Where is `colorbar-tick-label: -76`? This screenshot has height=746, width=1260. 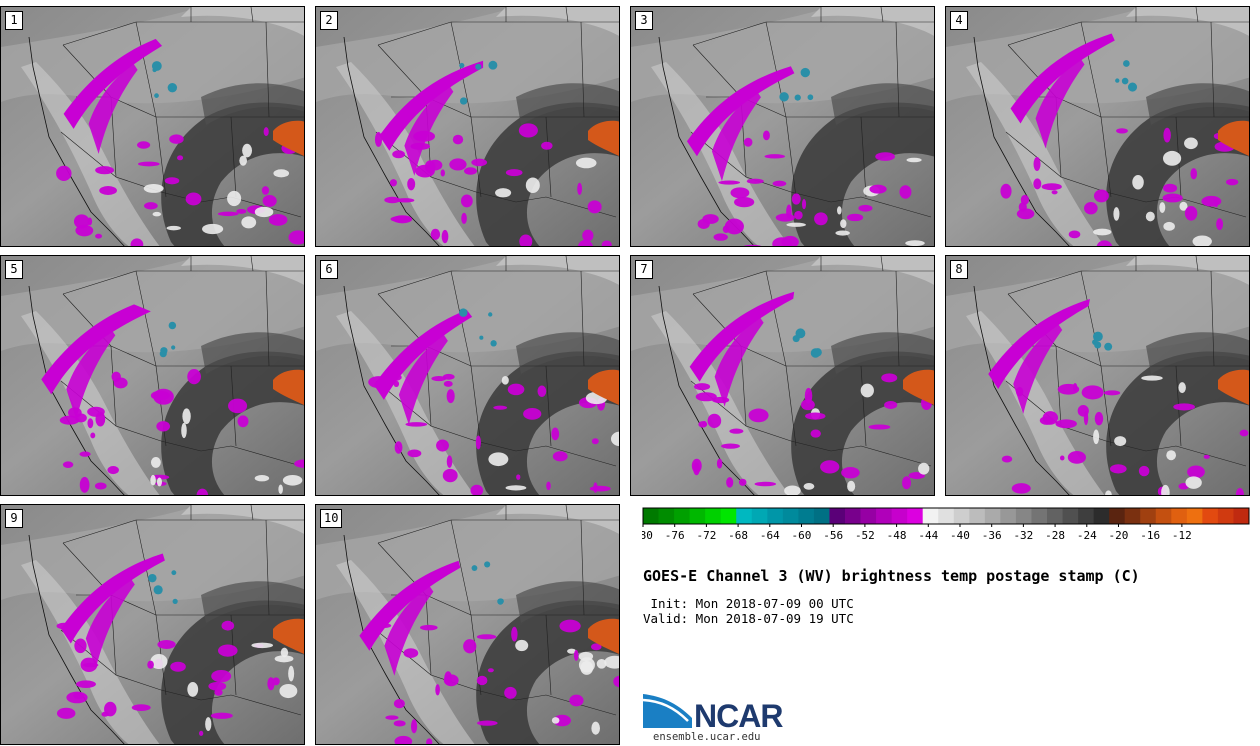
colorbar-tick-label: -76 is located at coordinates (675, 535).